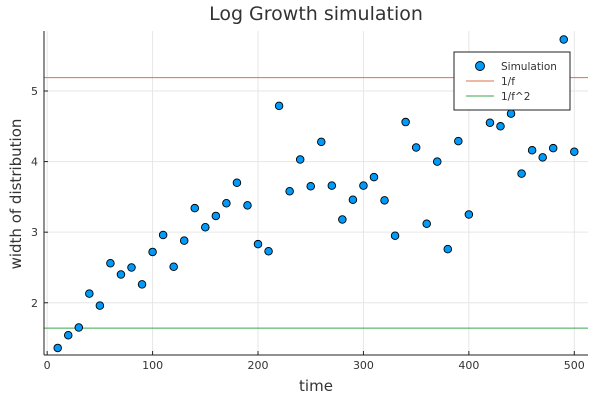  Describe the element at coordinates (508, 82) in the screenshot. I see `legend-label-1-f: 1/f` at that location.